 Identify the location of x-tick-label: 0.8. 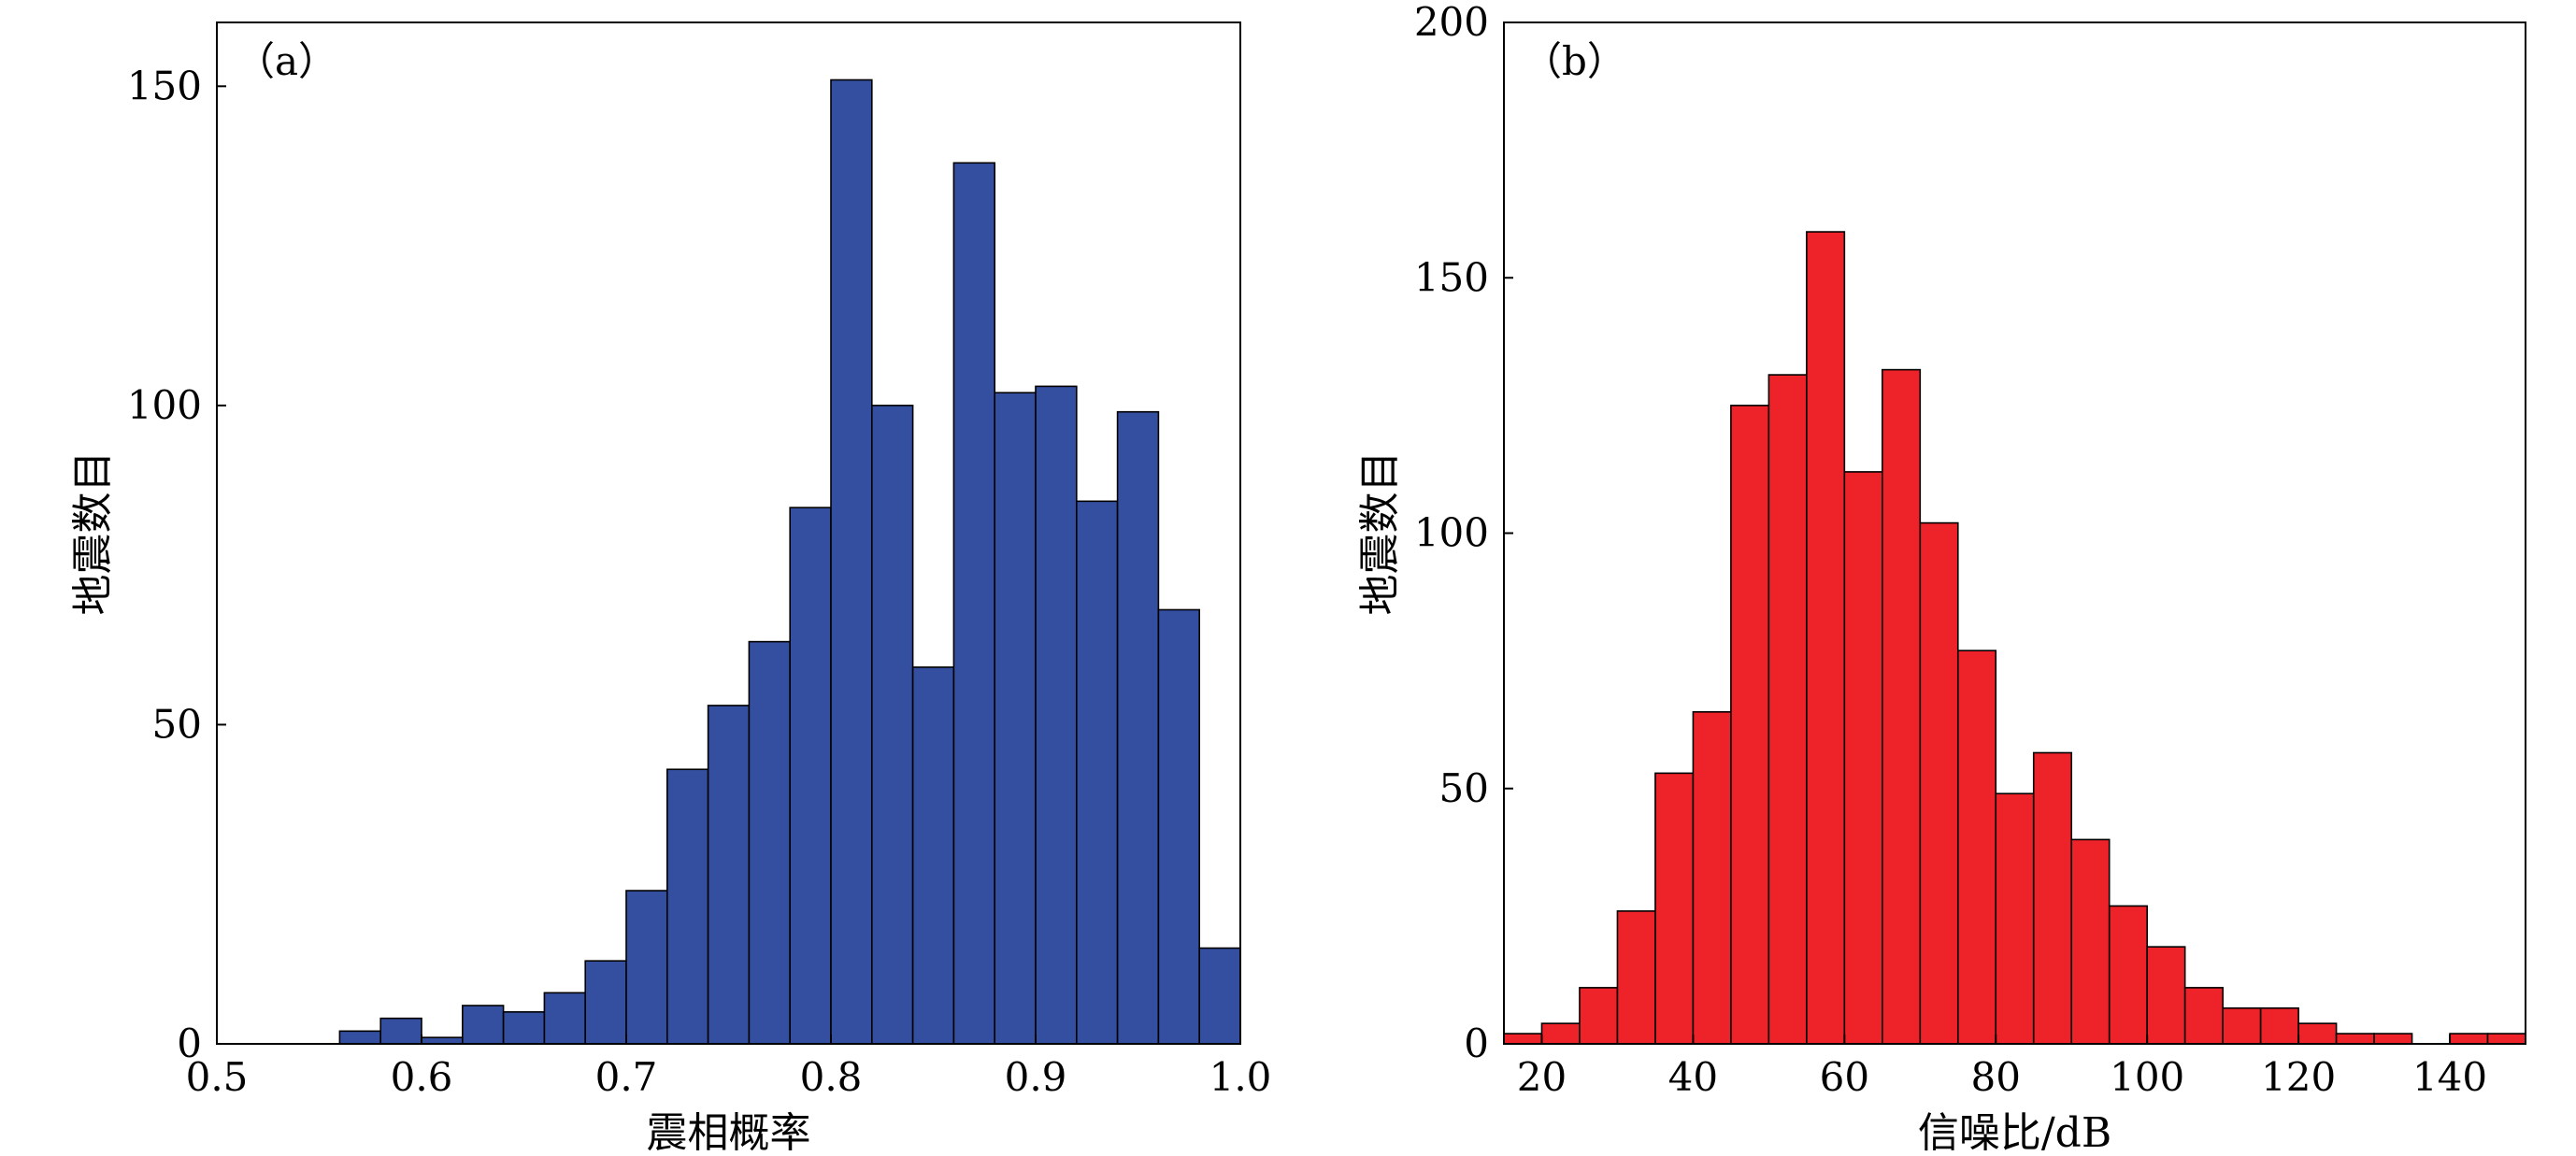
(831, 1077).